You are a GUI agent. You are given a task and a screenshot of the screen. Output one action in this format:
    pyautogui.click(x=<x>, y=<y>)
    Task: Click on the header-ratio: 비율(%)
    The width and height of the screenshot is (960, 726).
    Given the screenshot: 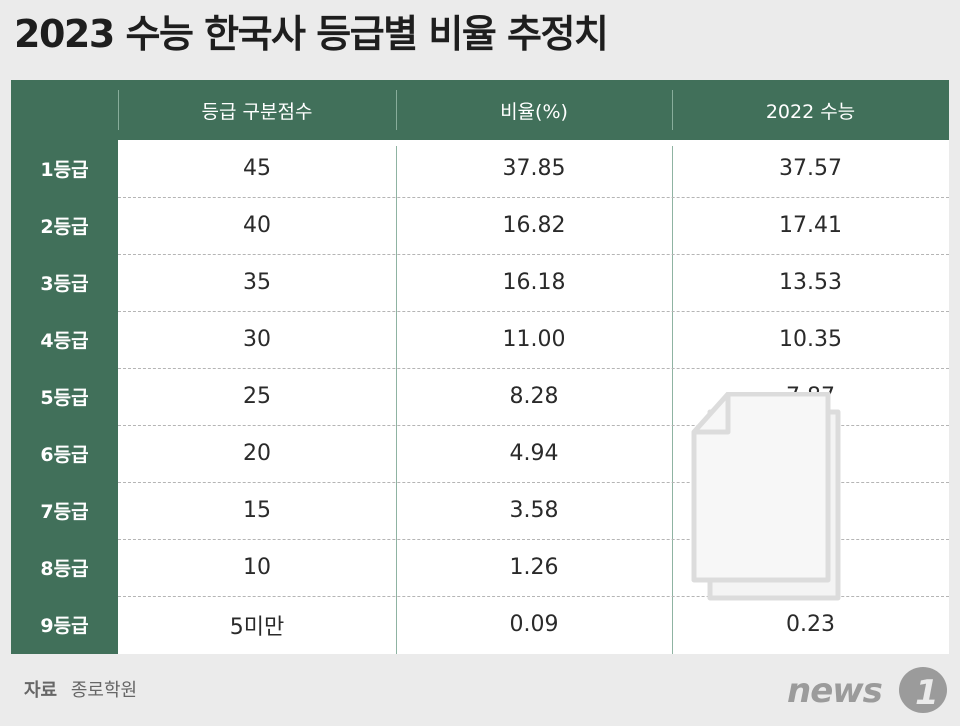 What is the action you would take?
    pyautogui.click(x=534, y=111)
    